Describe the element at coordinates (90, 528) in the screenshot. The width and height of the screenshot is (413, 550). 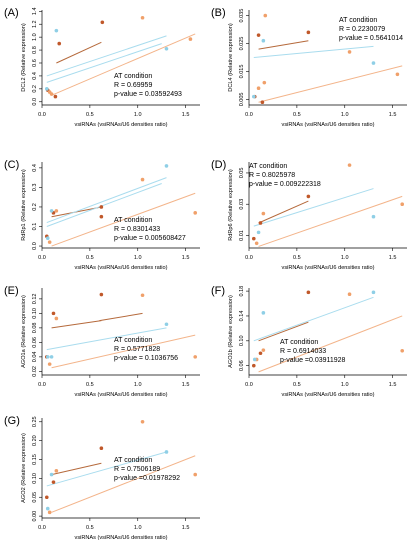
I see `panel-6-x-tick-label: 0.5` at that location.